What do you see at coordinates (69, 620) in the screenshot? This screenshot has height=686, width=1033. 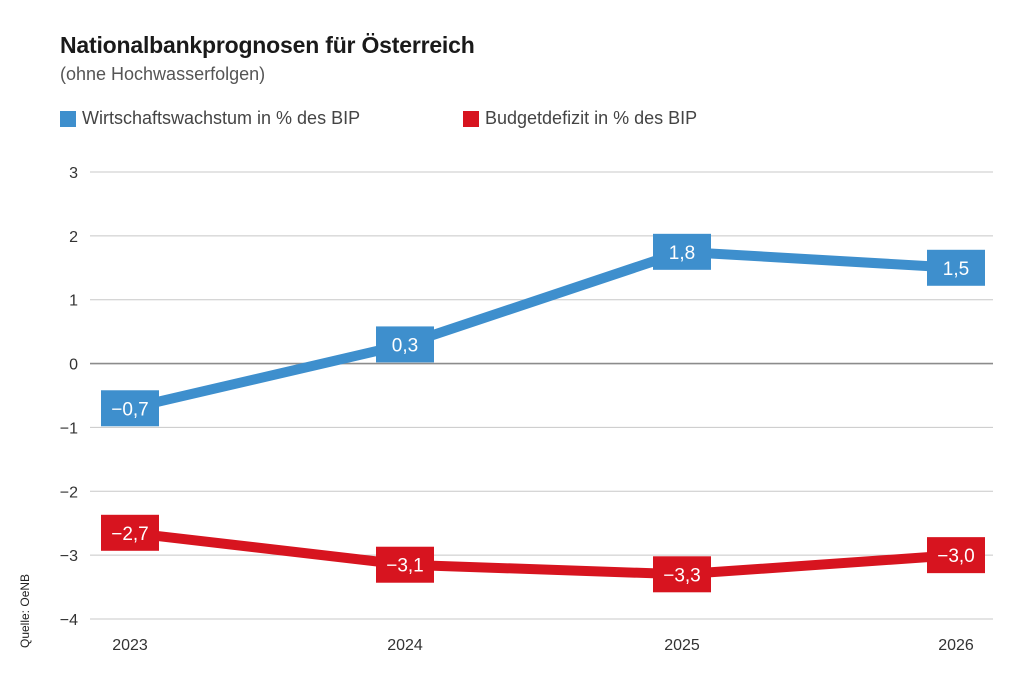 I see `y-tick-label: −4` at bounding box center [69, 620].